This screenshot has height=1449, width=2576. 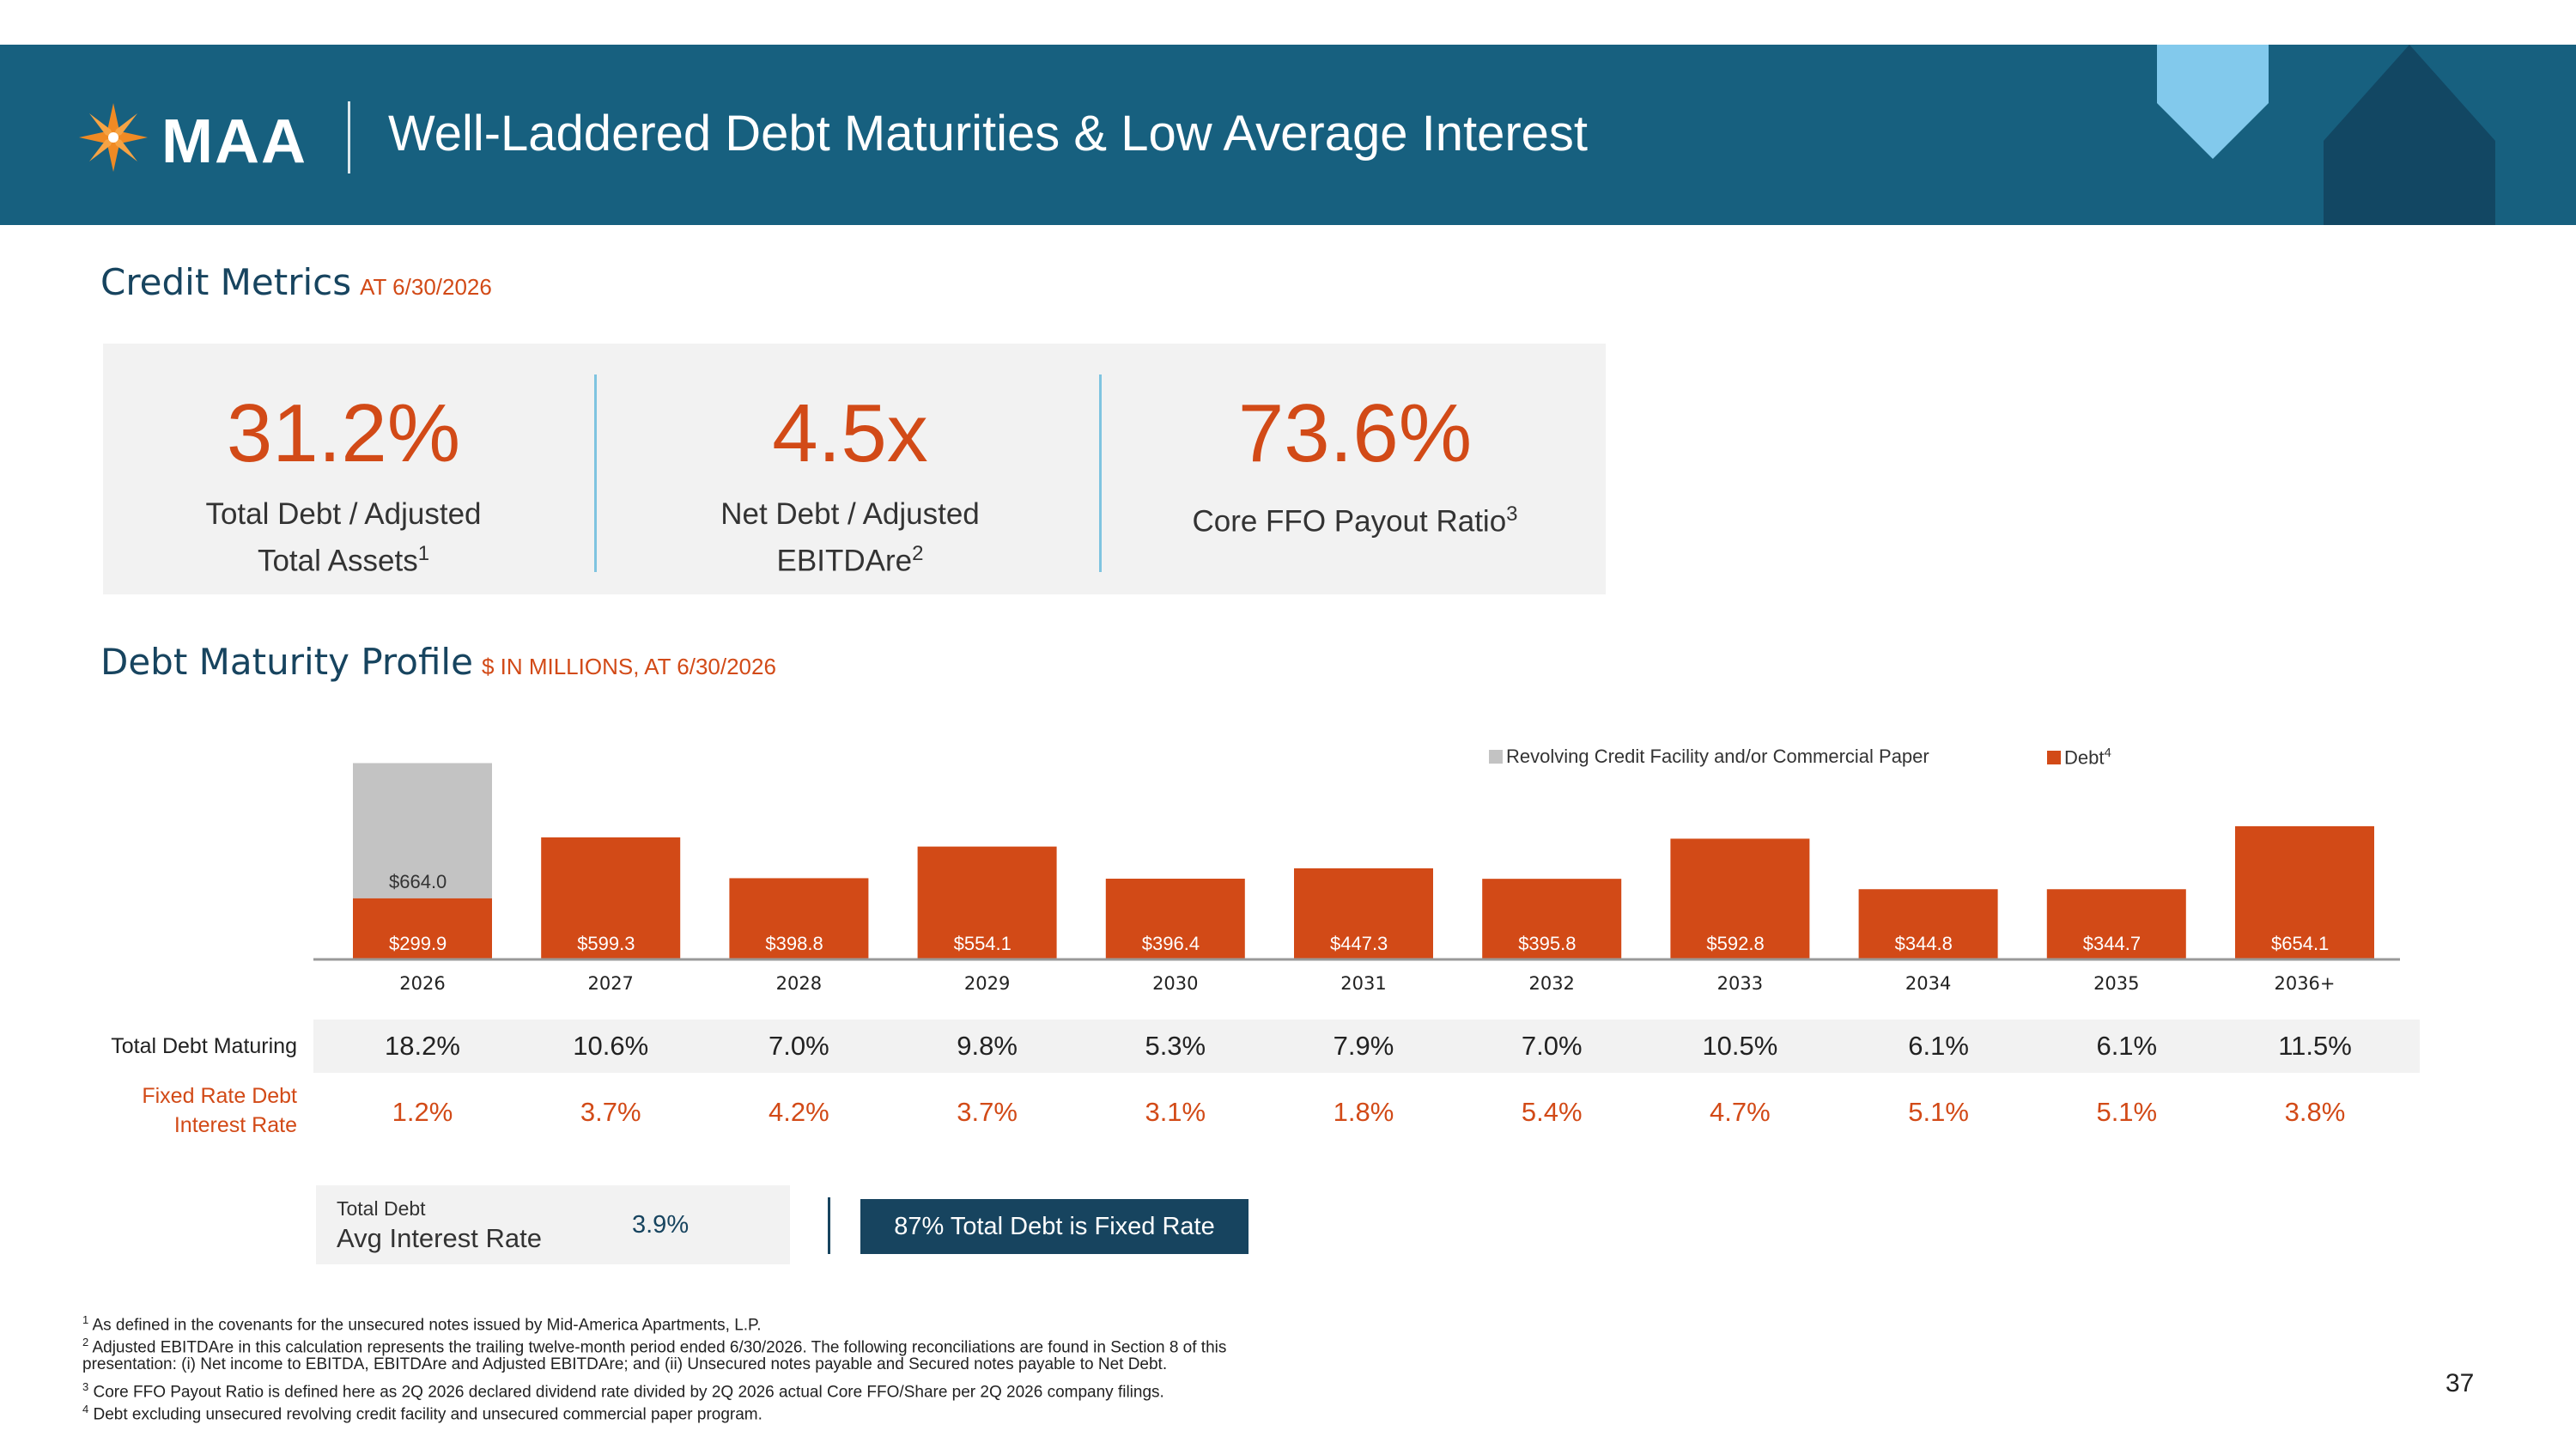 What do you see at coordinates (1175, 1046) in the screenshot?
I see `total-debt-maturing-cell: 5.3%` at bounding box center [1175, 1046].